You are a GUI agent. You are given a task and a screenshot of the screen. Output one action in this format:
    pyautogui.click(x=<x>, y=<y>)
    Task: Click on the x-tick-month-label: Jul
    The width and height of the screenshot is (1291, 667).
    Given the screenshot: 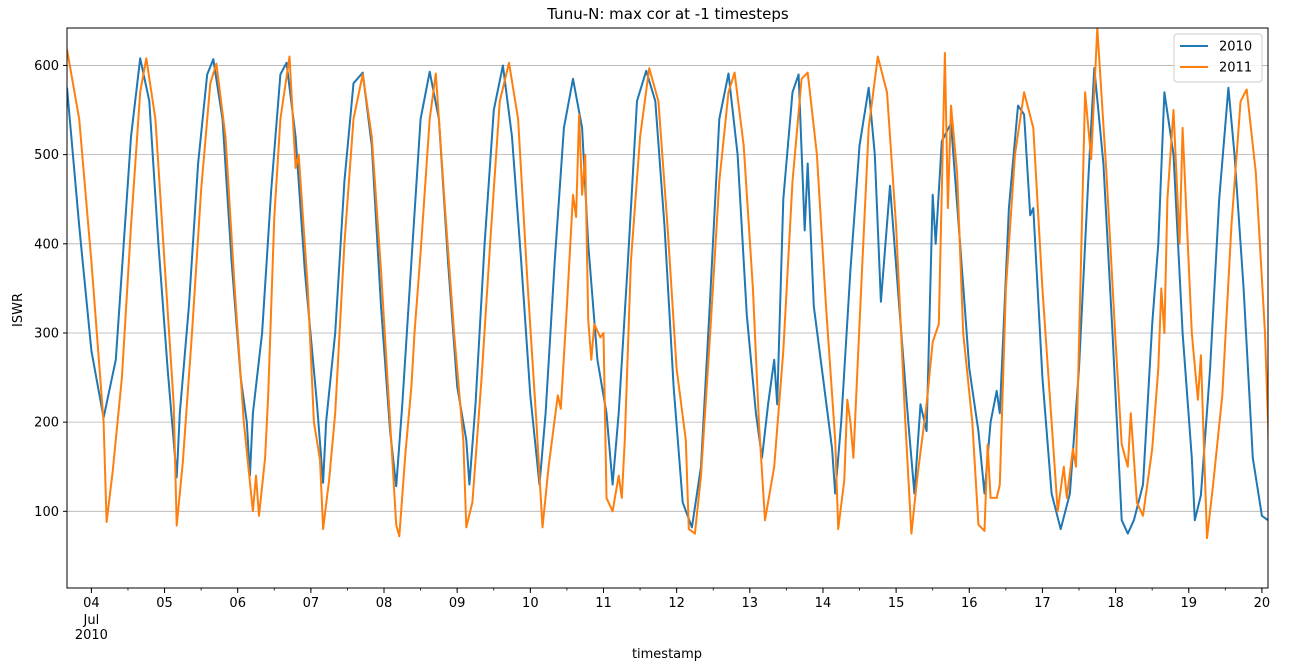 What is the action you would take?
    pyautogui.click(x=91, y=620)
    